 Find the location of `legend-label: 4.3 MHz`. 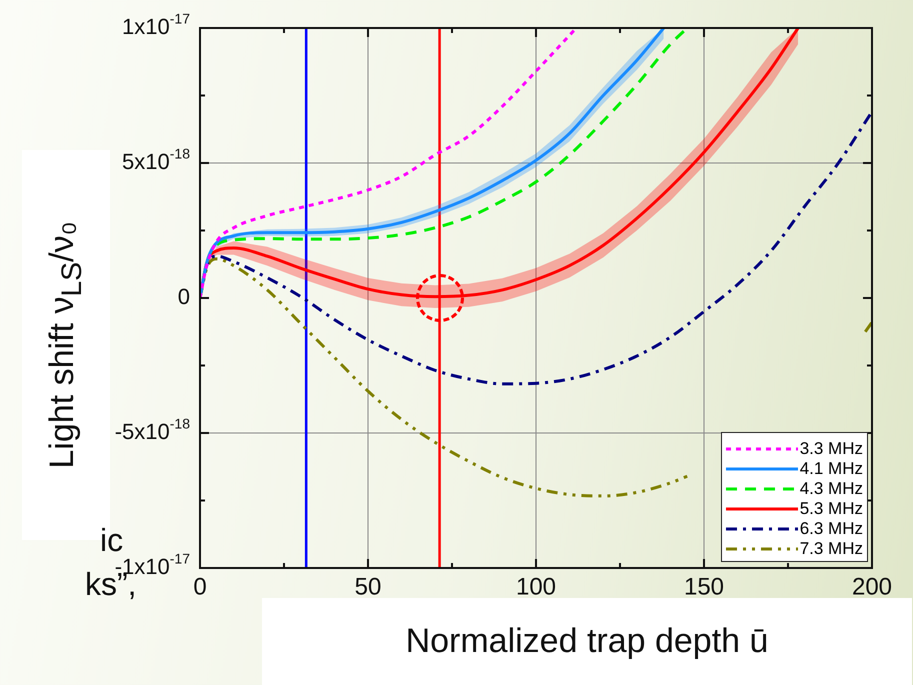

legend-label: 4.3 MHz is located at coordinates (831, 488).